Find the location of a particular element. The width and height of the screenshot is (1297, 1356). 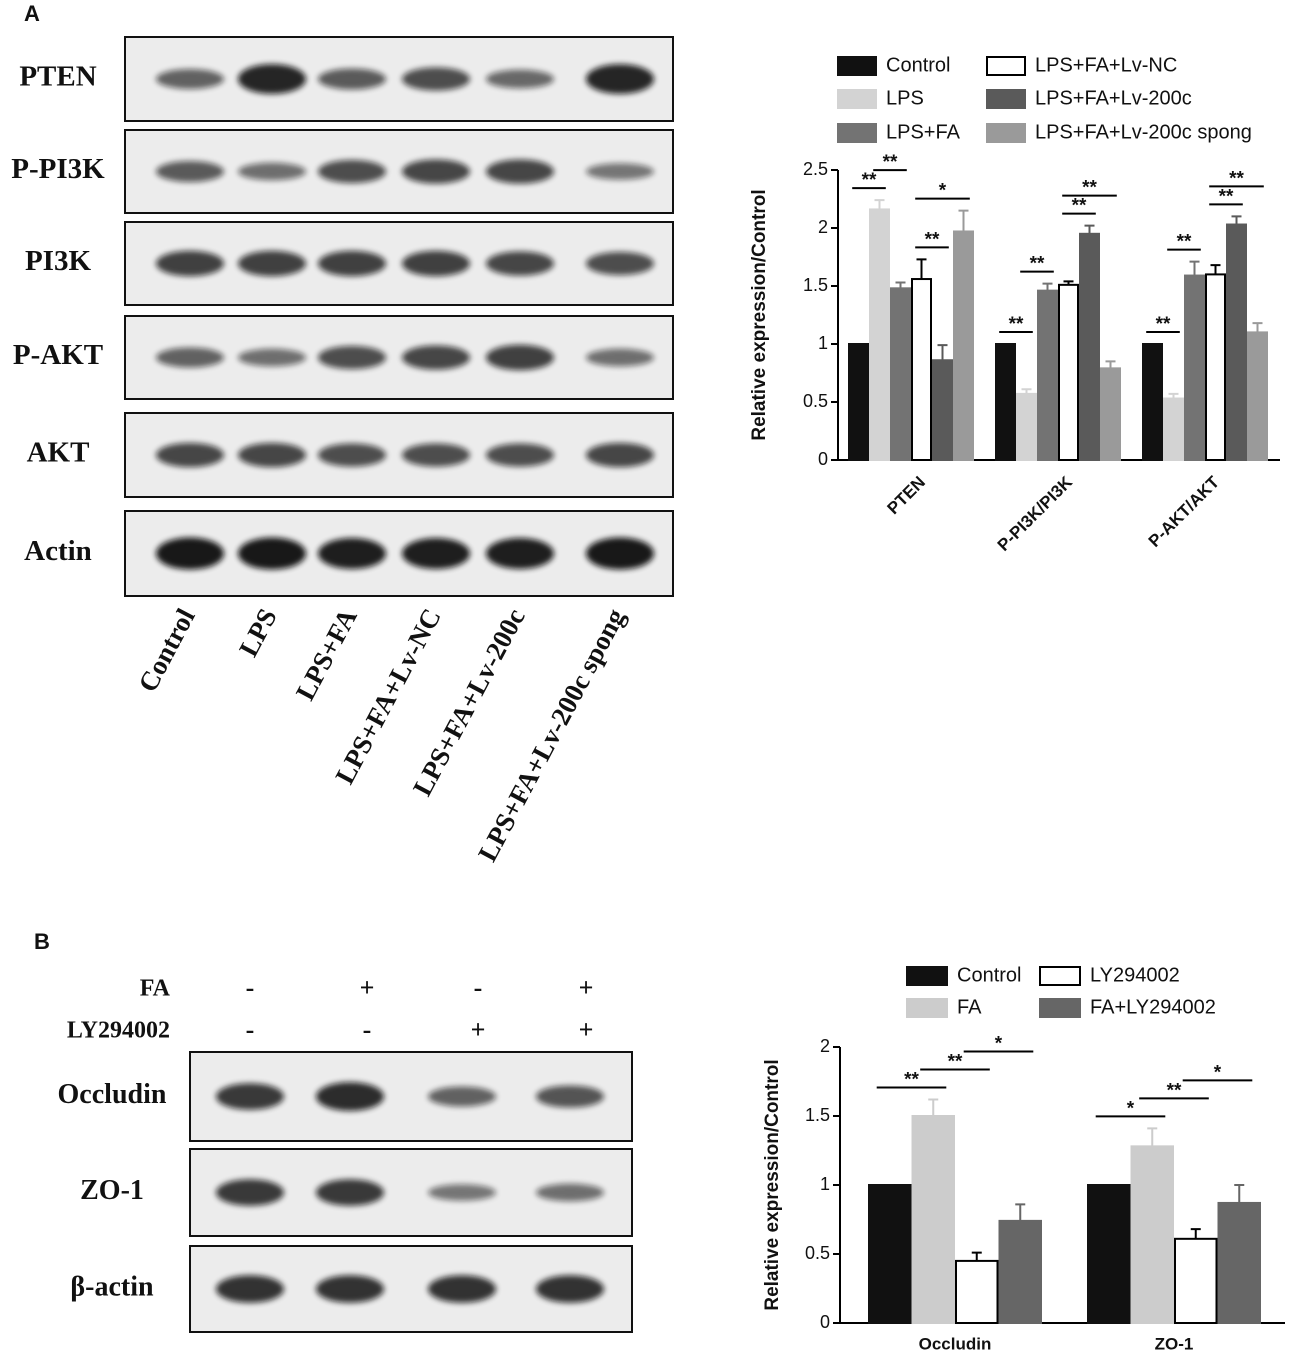

legend-label: Control is located at coordinates (989, 975).